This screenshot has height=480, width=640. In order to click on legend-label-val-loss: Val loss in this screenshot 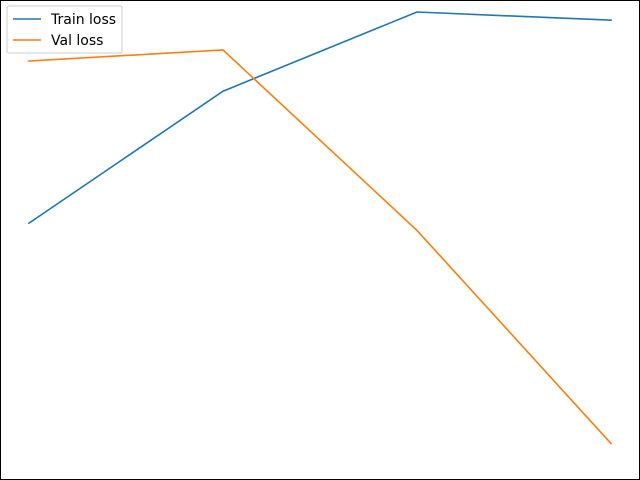, I will do `click(77, 41)`.